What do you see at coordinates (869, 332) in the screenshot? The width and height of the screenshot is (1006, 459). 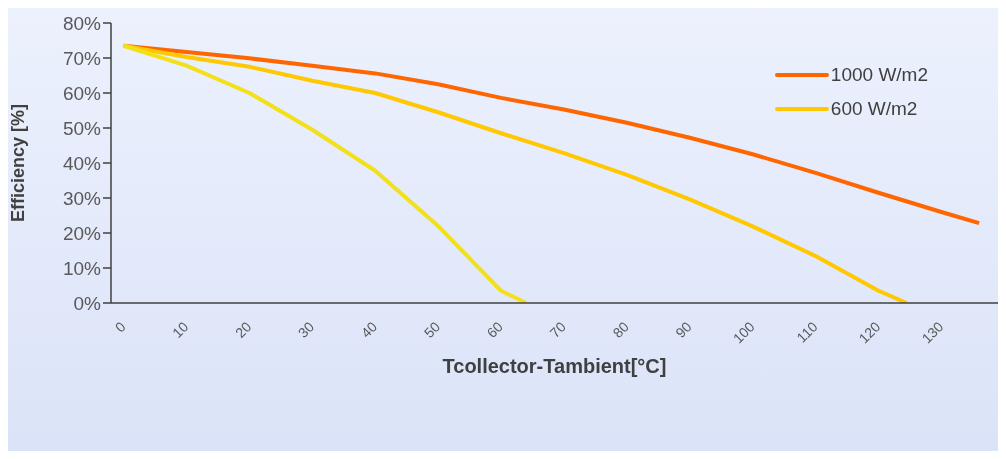 I see `x-tick-label: 120` at bounding box center [869, 332].